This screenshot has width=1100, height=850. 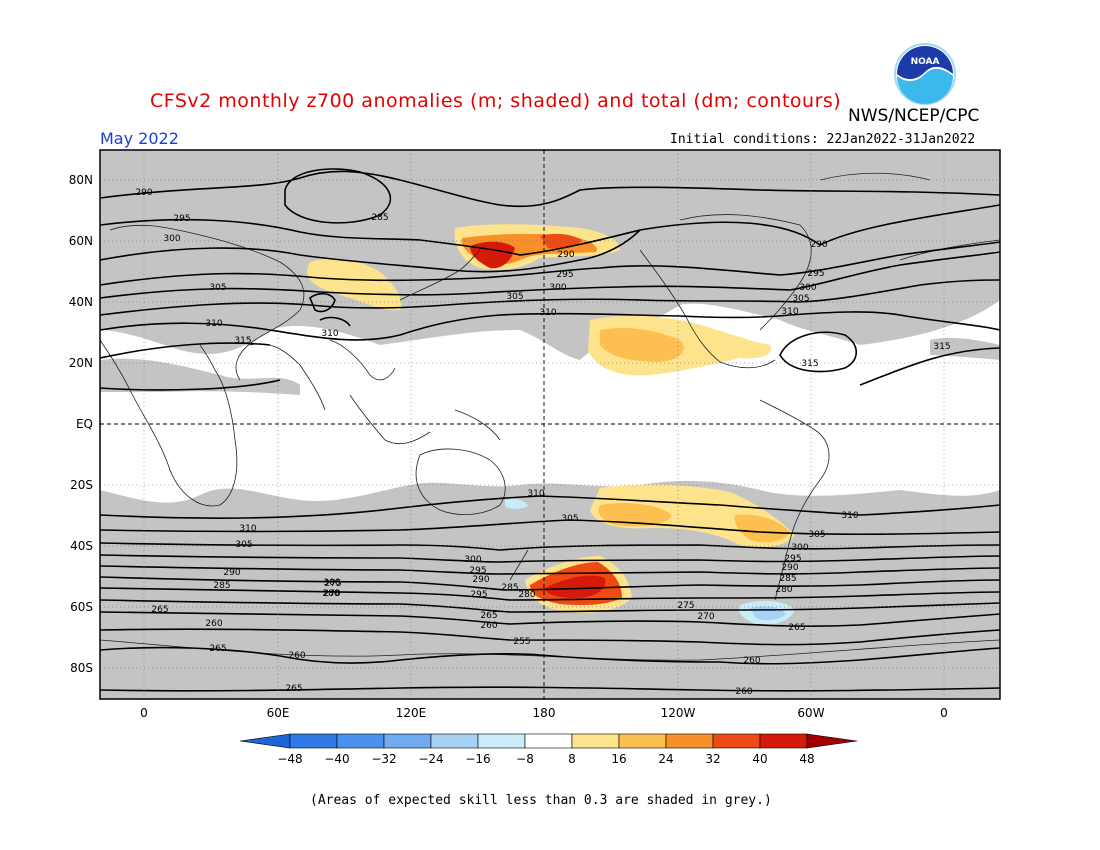 I want to click on colorbar-tick-label: 16, so click(x=618, y=759).